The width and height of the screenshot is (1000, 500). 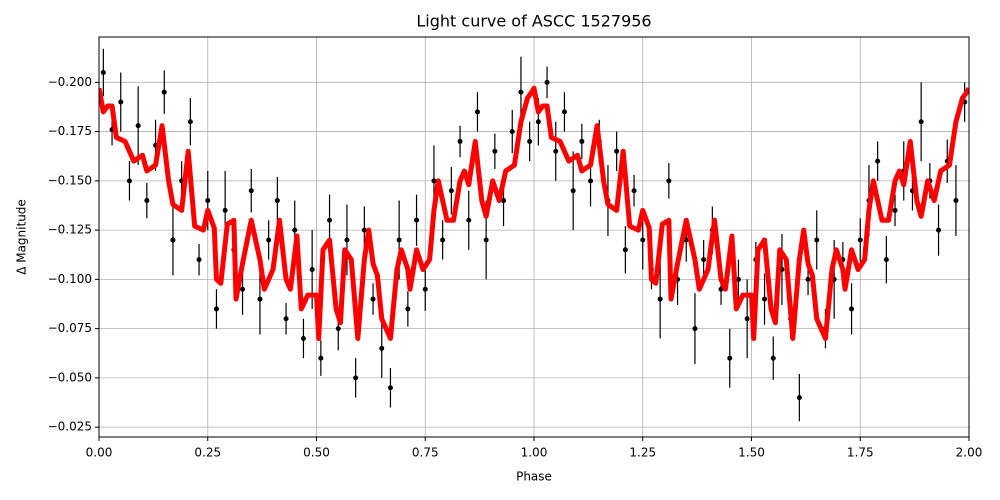 I want to click on y-tick-label: −0.200, so click(x=70, y=82).